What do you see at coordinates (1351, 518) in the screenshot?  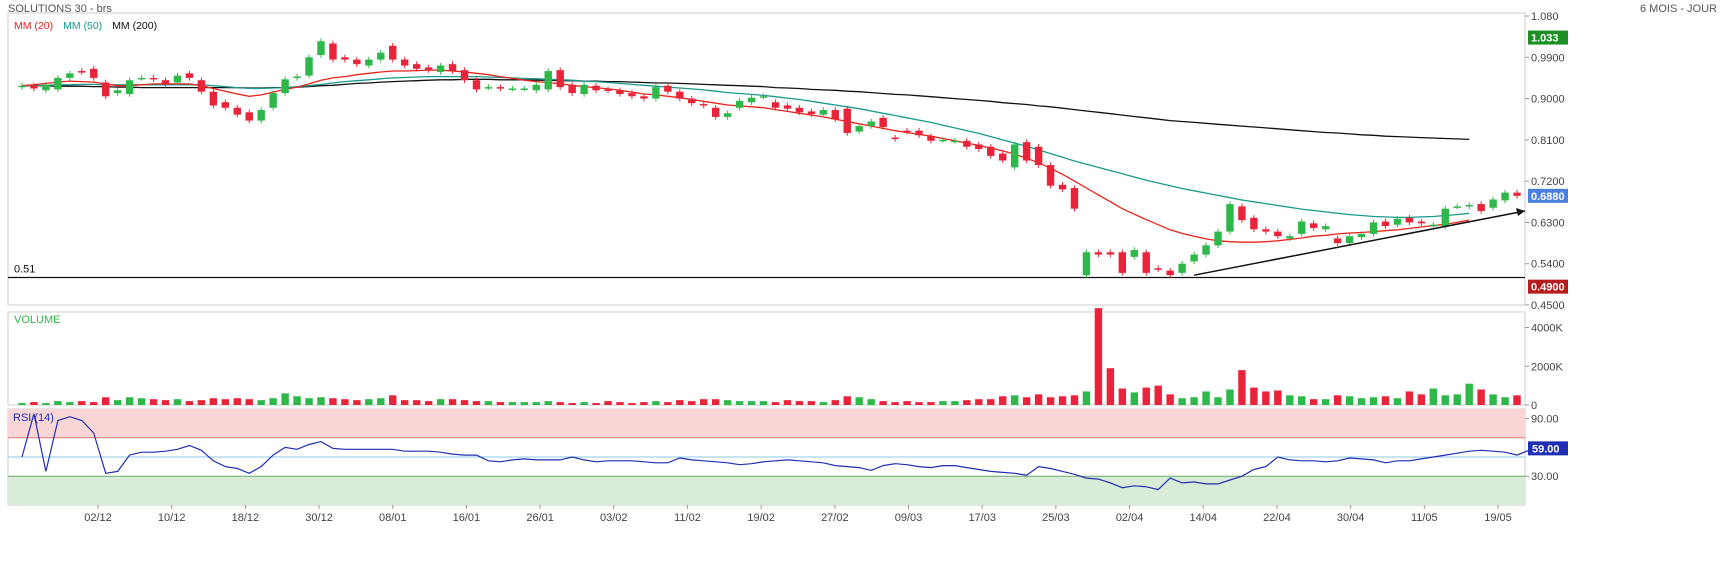 I see `date-label: 30/04` at bounding box center [1351, 518].